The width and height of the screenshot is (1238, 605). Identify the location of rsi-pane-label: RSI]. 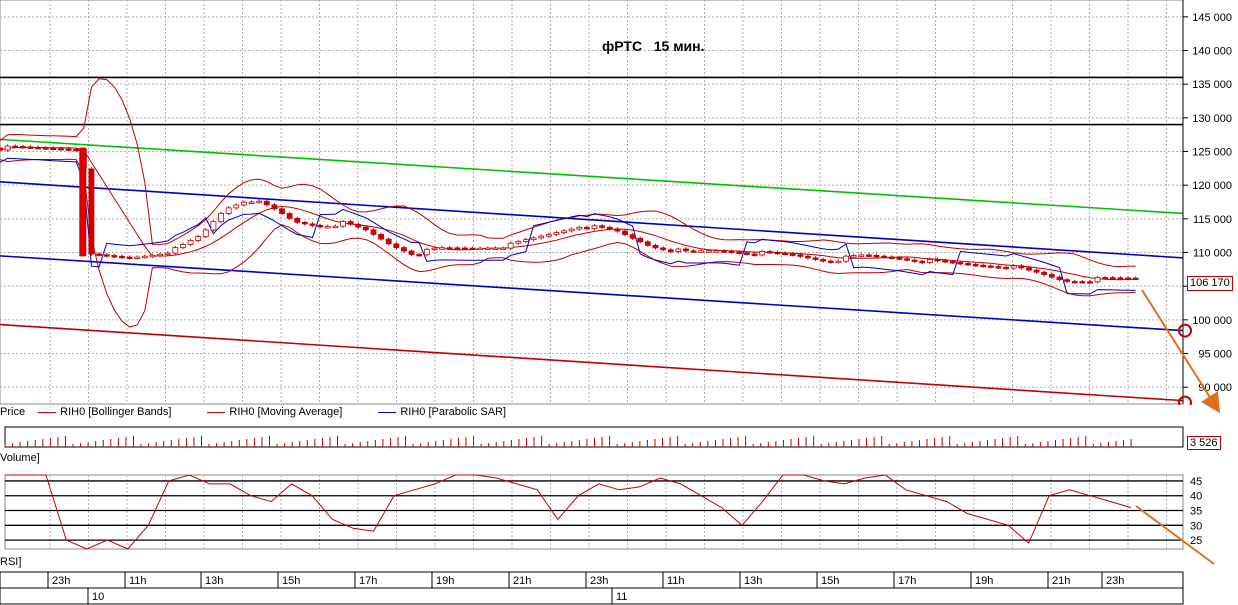
(11, 562).